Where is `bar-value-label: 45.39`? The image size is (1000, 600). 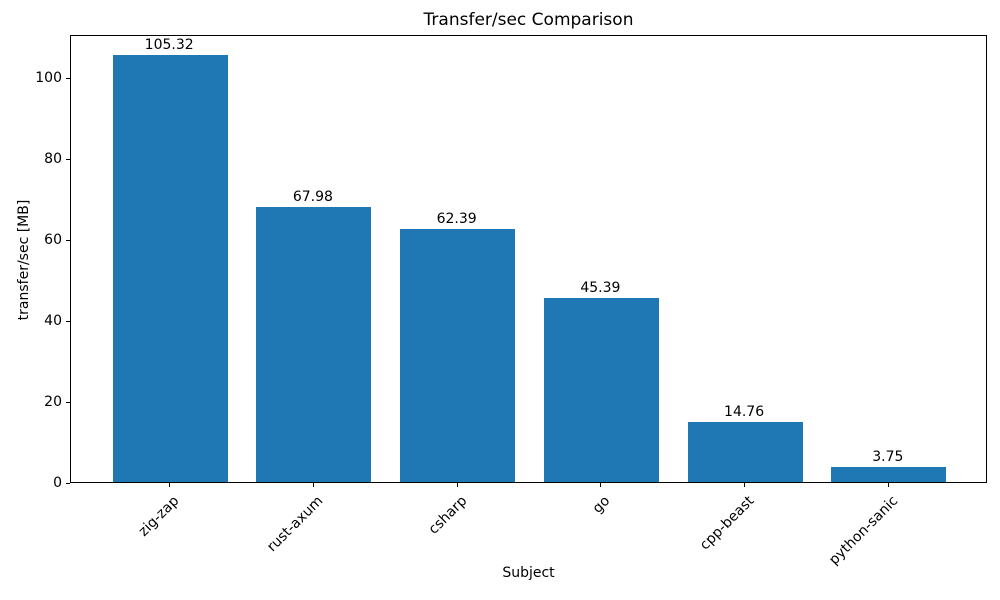
bar-value-label: 45.39 is located at coordinates (600, 288).